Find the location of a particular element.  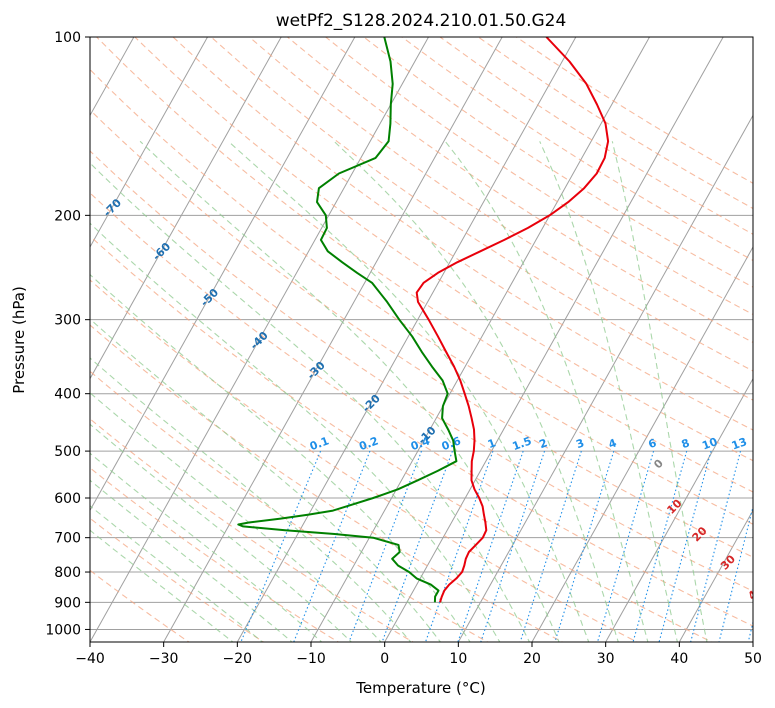

isotherm-label: -90 is located at coordinates (9, 132).